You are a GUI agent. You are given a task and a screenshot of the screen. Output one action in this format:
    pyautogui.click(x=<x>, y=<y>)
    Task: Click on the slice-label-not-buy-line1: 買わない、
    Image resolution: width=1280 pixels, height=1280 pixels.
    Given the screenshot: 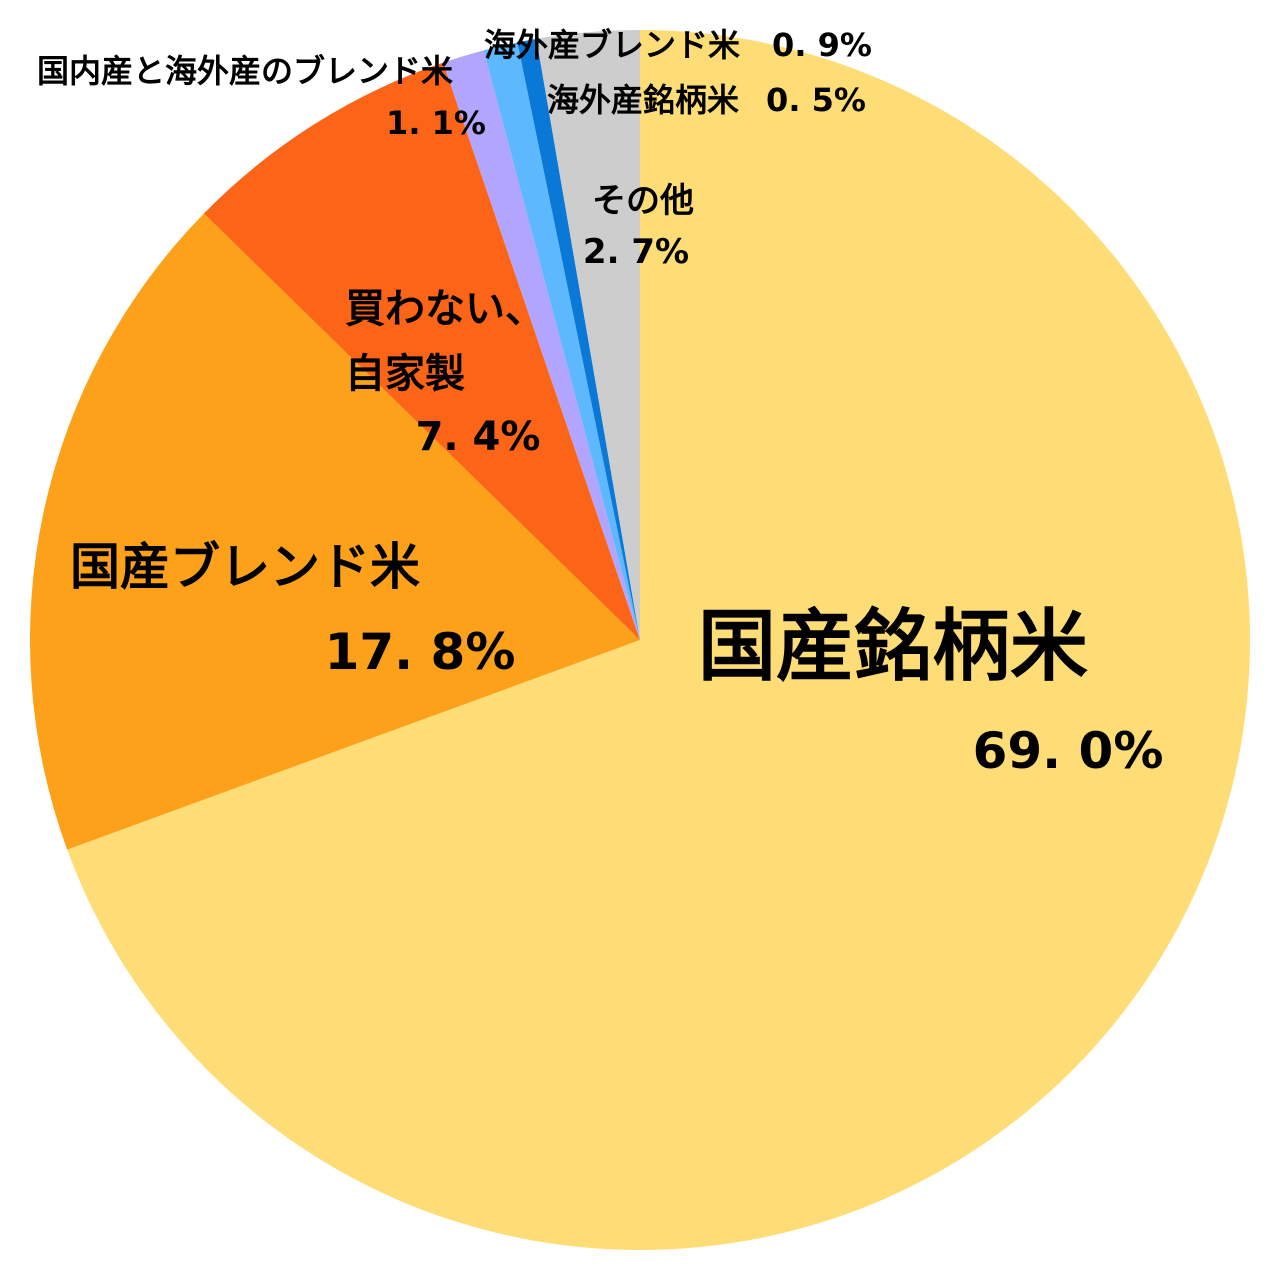 What is the action you would take?
    pyautogui.click(x=445, y=309)
    